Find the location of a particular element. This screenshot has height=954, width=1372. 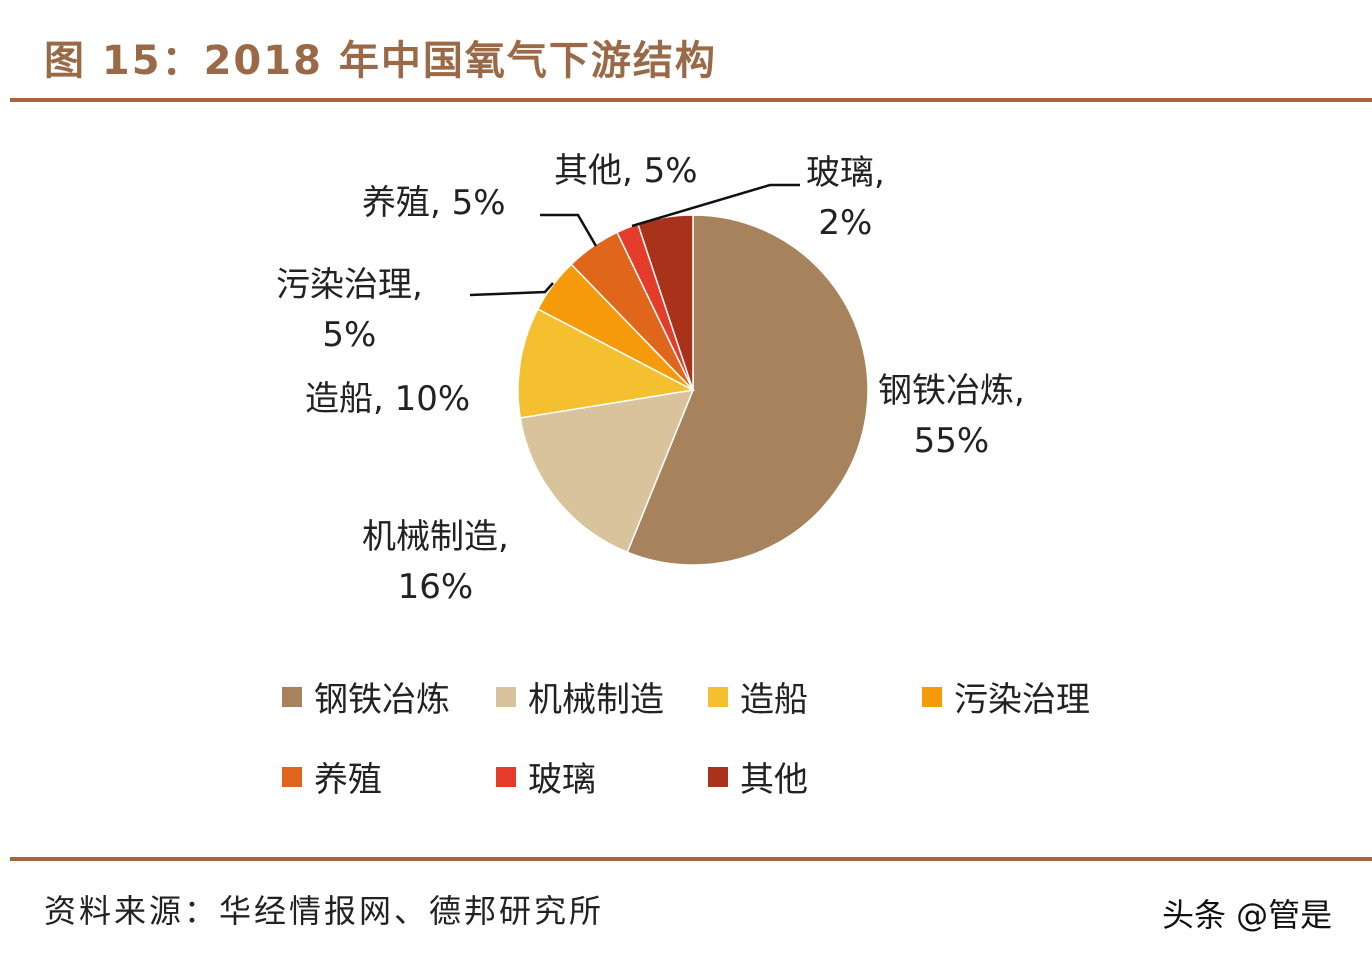

top-rule is located at coordinates (691, 100).